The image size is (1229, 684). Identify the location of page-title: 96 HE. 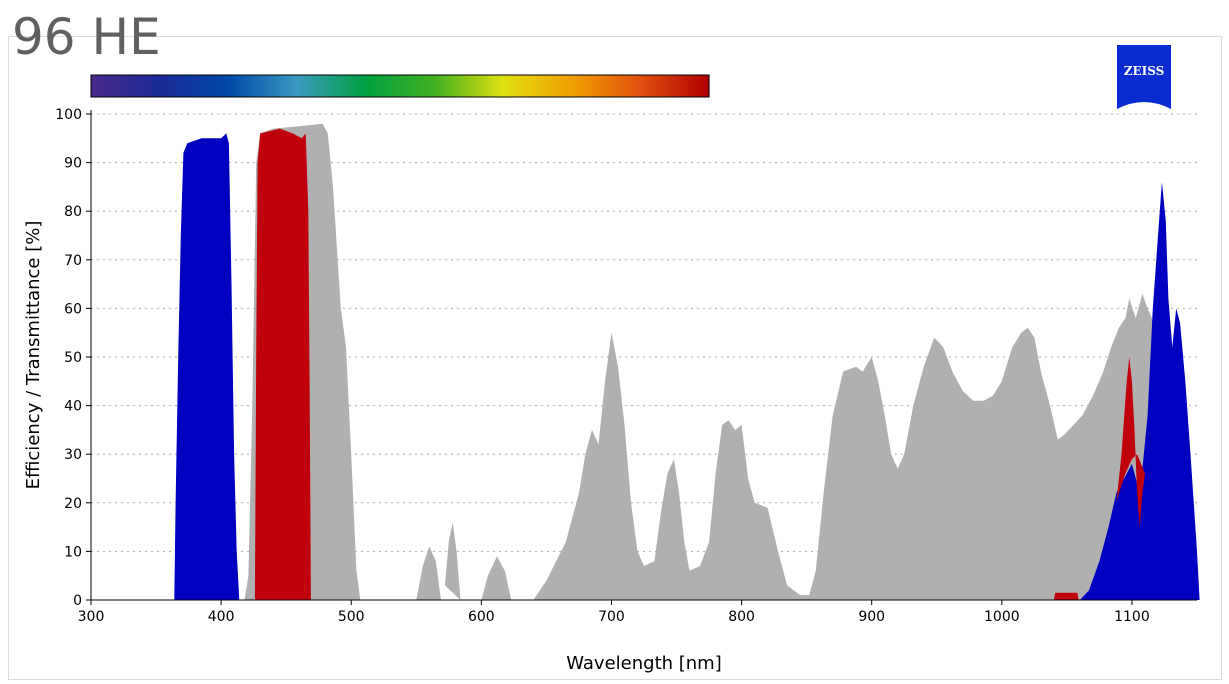
(86, 37).